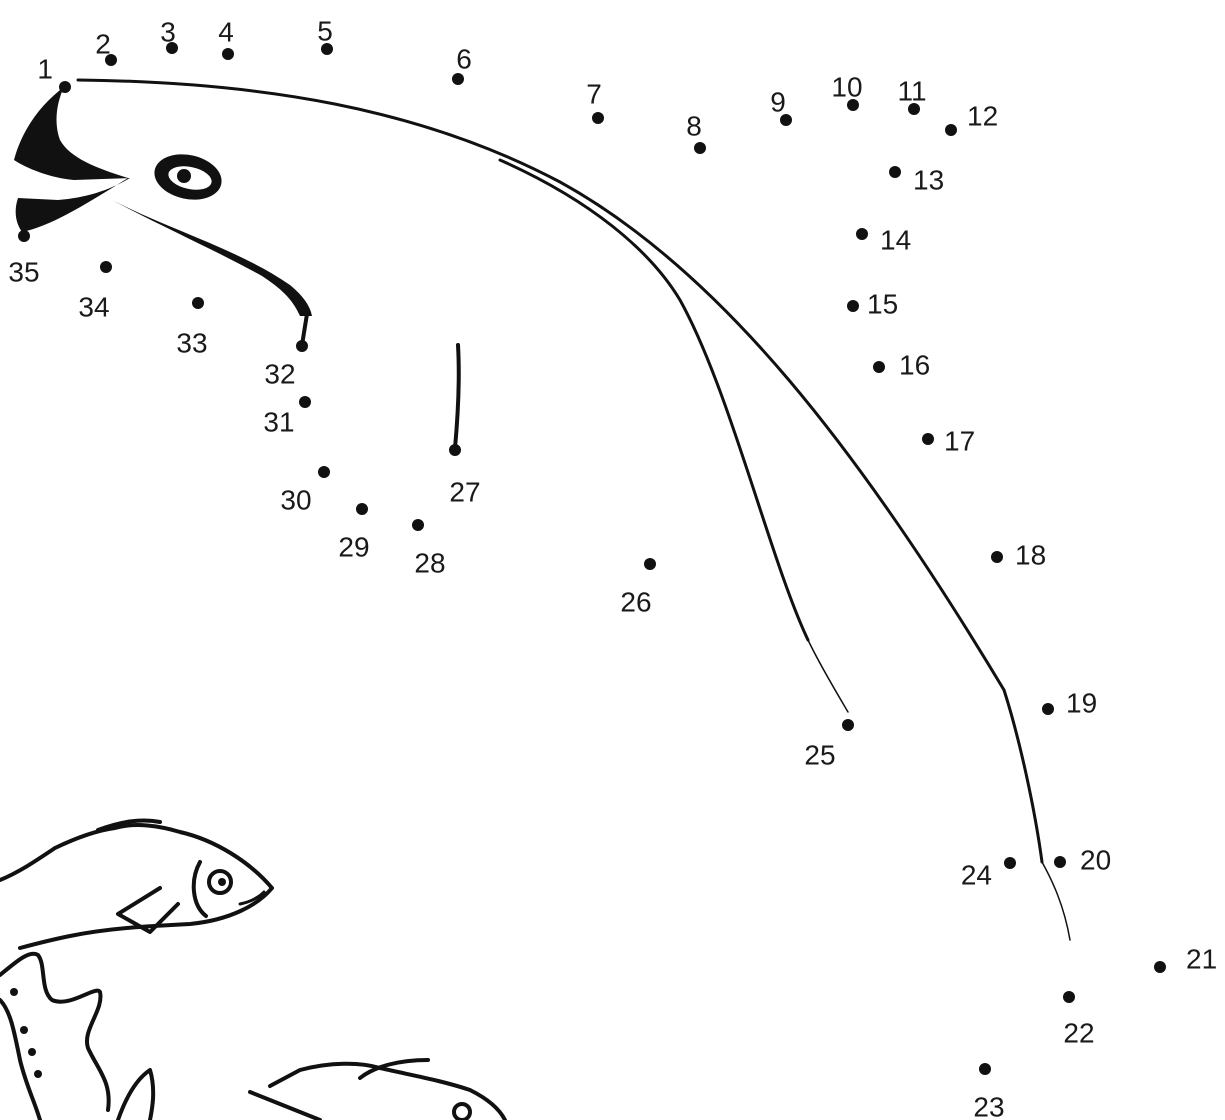 This screenshot has height=1120, width=1225. Describe the element at coordinates (278, 421) in the screenshot. I see `dot-label-31: 31` at that location.